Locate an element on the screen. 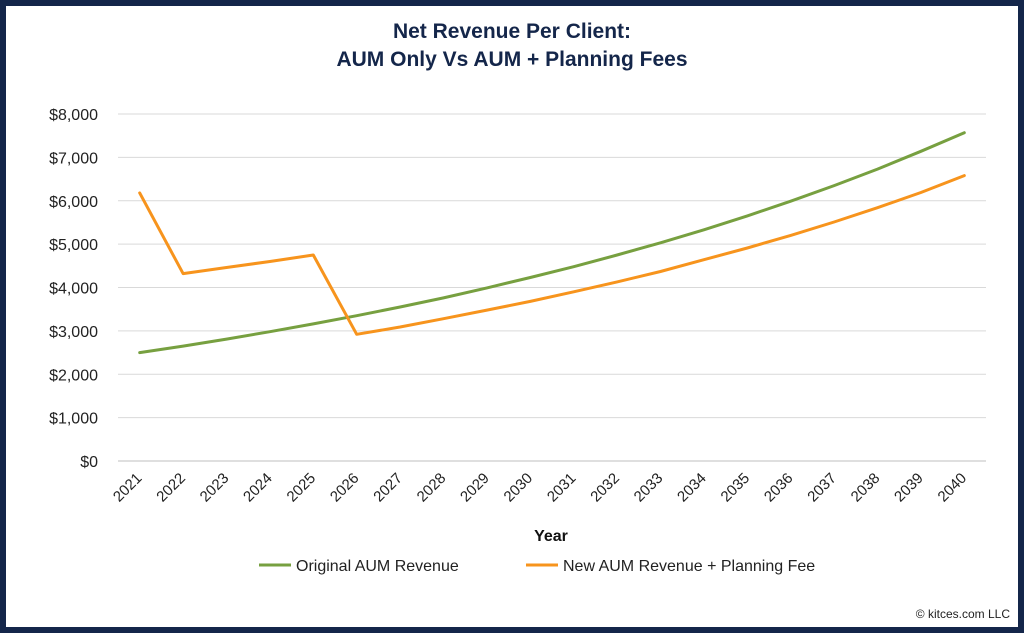 The image size is (1024, 633). y-tick-label: $5,000 is located at coordinates (73, 245).